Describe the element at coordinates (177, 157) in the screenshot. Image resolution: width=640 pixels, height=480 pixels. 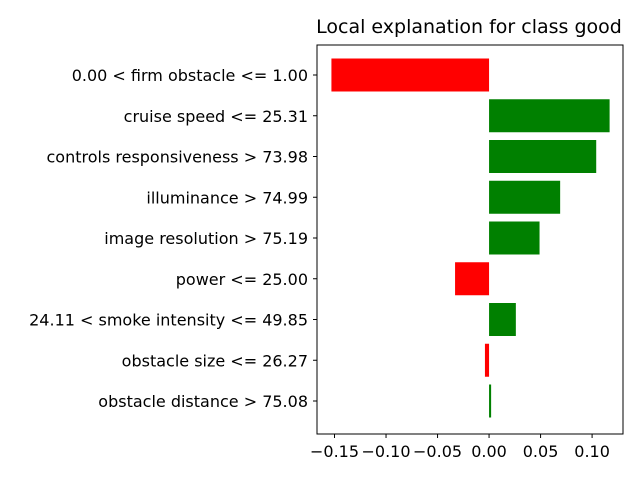
I see `y-tick-label-2: controls responsiveness > 73.98` at that location.